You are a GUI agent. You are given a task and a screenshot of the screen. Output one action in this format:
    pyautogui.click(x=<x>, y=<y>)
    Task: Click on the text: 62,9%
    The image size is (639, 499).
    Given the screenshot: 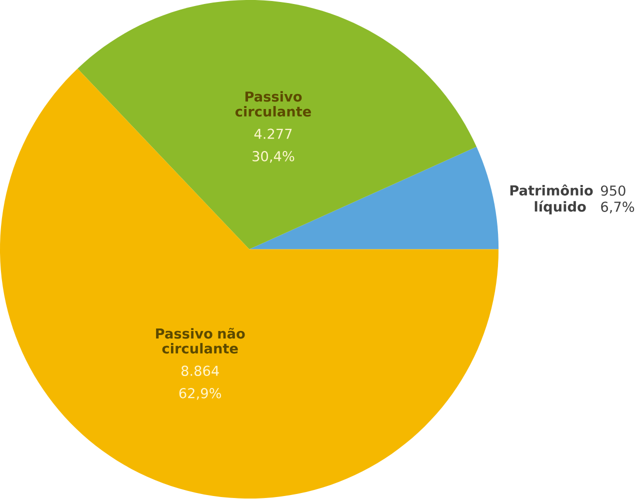 What is the action you would take?
    pyautogui.click(x=200, y=394)
    